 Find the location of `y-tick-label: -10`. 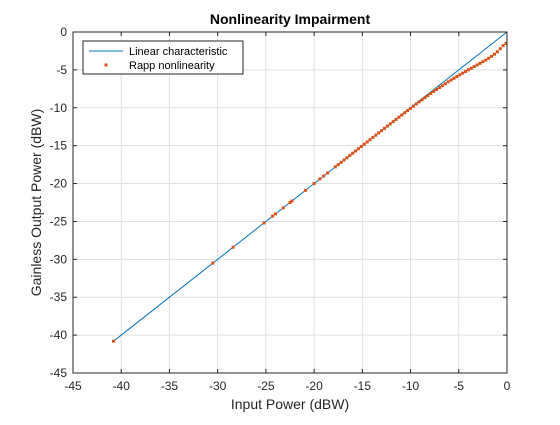

y-tick-label: -10 is located at coordinates (59, 108).